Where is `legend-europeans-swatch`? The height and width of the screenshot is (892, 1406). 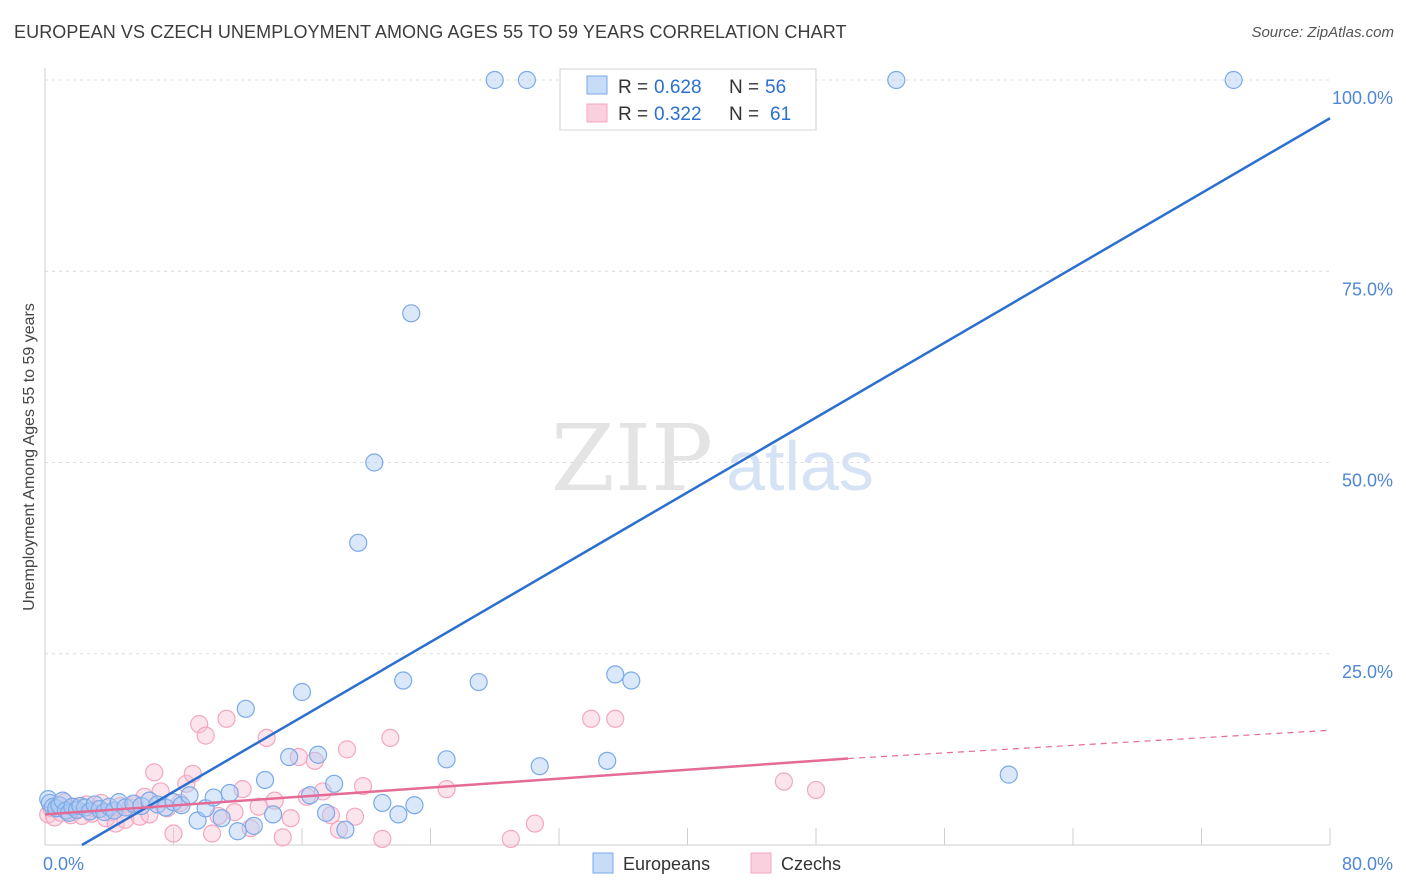 legend-europeans-swatch is located at coordinates (603, 863).